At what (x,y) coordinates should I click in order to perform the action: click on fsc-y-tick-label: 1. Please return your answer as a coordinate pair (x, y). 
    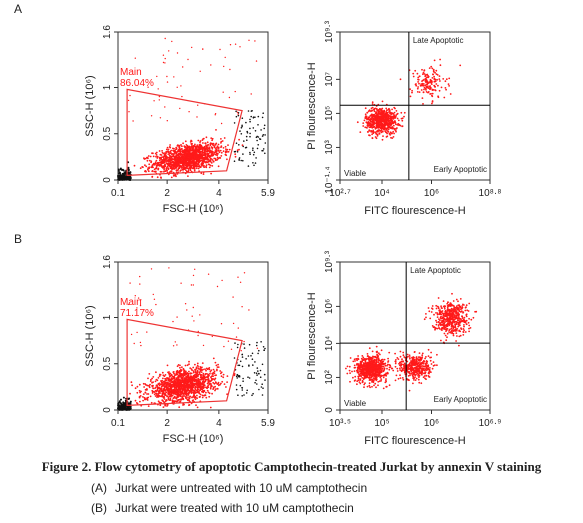
    Looking at the image, I should click on (107, 87).